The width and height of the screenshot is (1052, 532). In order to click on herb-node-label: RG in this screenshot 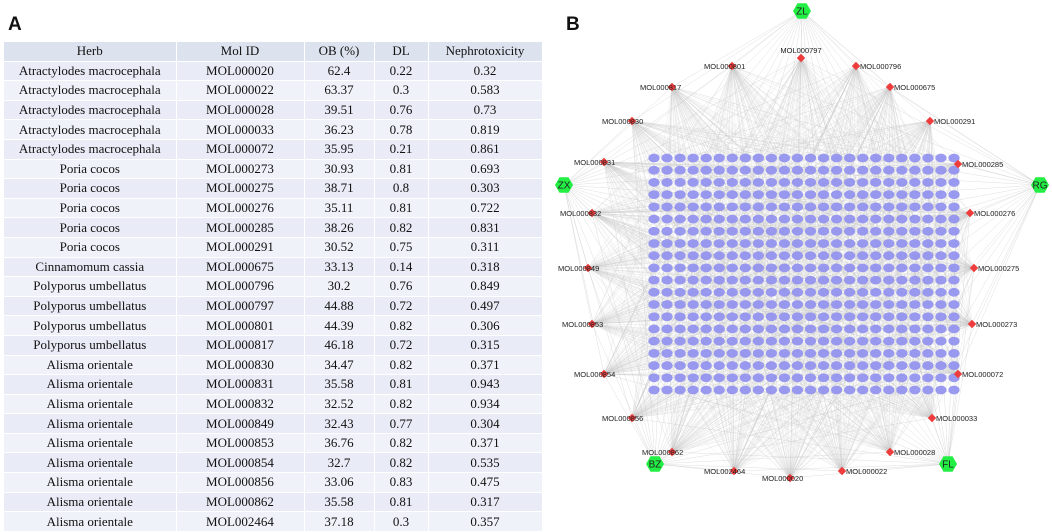, I will do `click(1040, 186)`.